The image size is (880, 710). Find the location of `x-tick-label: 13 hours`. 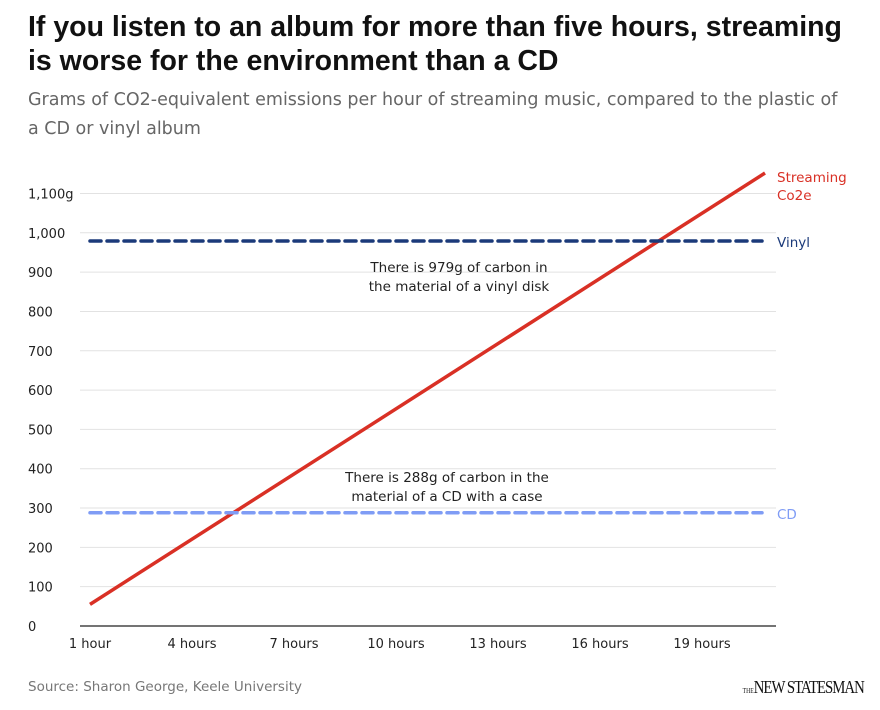

x-tick-label: 13 hours is located at coordinates (497, 644).